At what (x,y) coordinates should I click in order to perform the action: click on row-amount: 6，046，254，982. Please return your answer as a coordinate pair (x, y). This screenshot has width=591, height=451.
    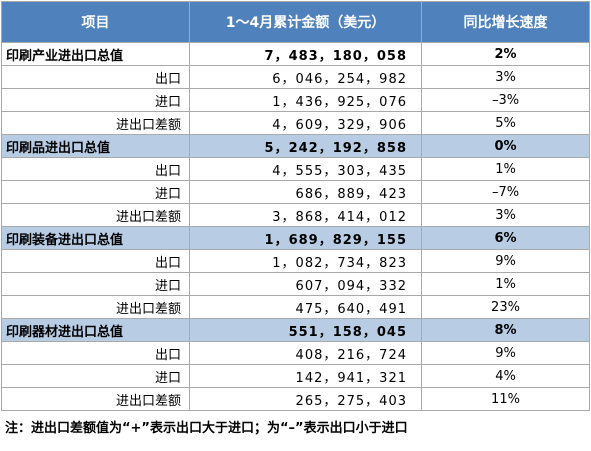
    Looking at the image, I should click on (305, 77).